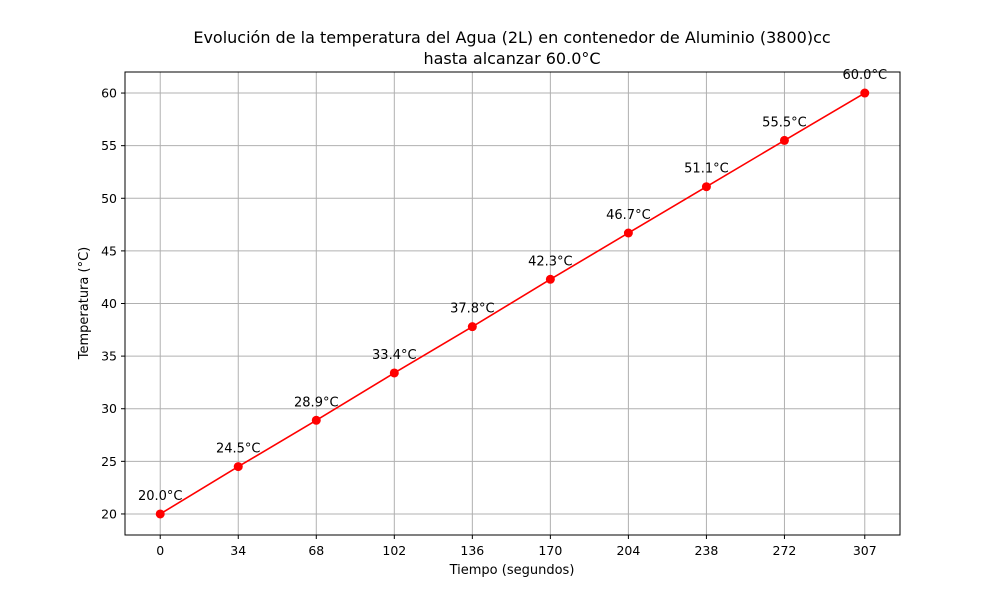  I want to click on x-tick-label: 136, so click(472, 550).